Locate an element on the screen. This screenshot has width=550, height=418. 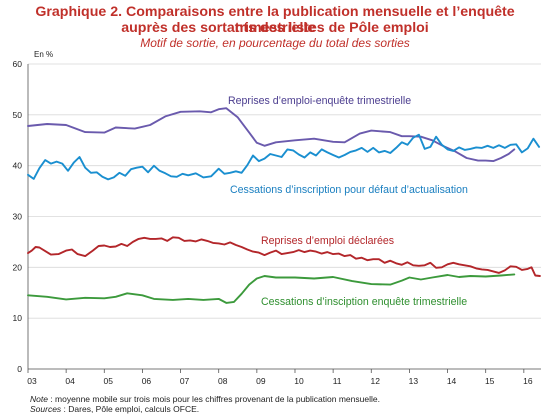
y-tick-label: 60 is located at coordinates (18, 64).